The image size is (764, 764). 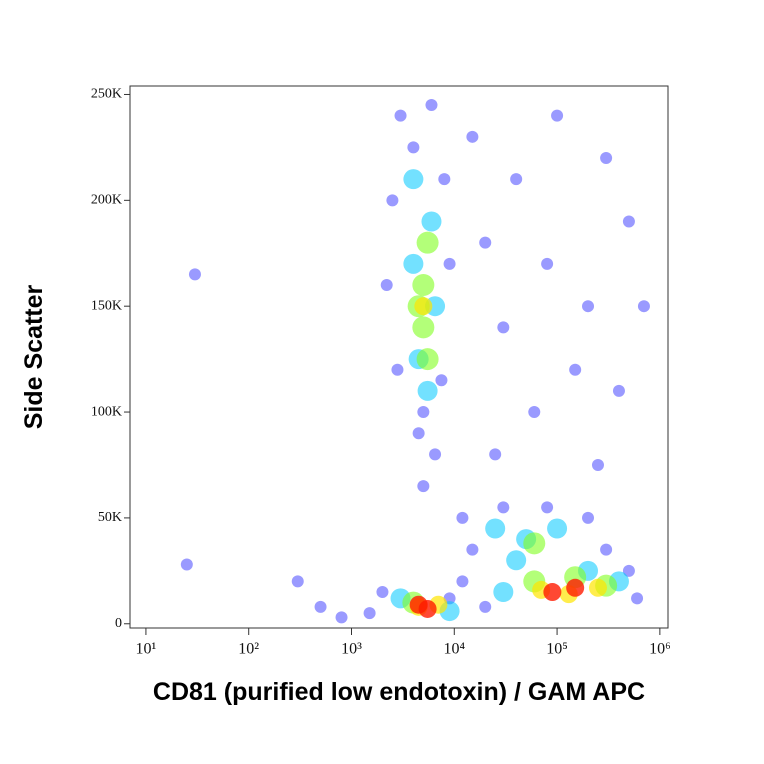 What do you see at coordinates (351, 649) in the screenshot?
I see `x-tick-label: 10³` at bounding box center [351, 649].